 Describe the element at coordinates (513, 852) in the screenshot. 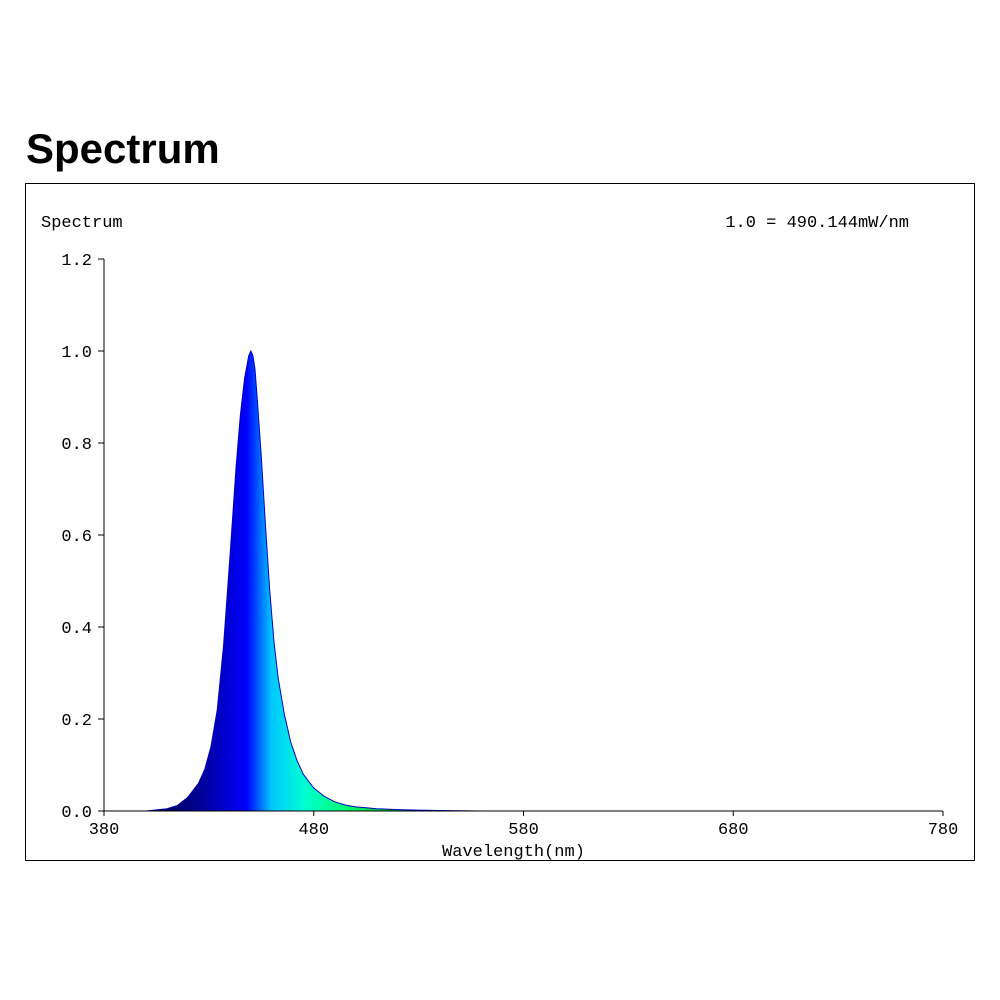

I see `x-axis-label: Wavelength(nm)` at that location.